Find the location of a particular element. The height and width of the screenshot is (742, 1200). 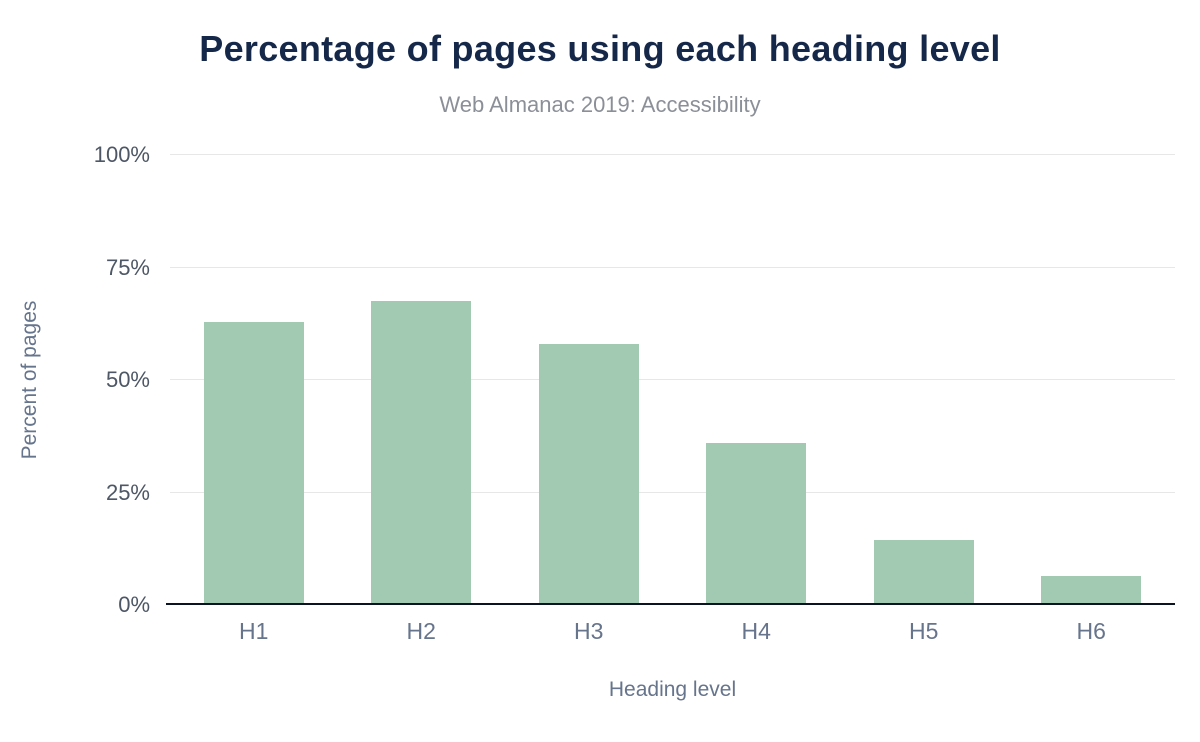

x-tick-label: H1 is located at coordinates (254, 631).